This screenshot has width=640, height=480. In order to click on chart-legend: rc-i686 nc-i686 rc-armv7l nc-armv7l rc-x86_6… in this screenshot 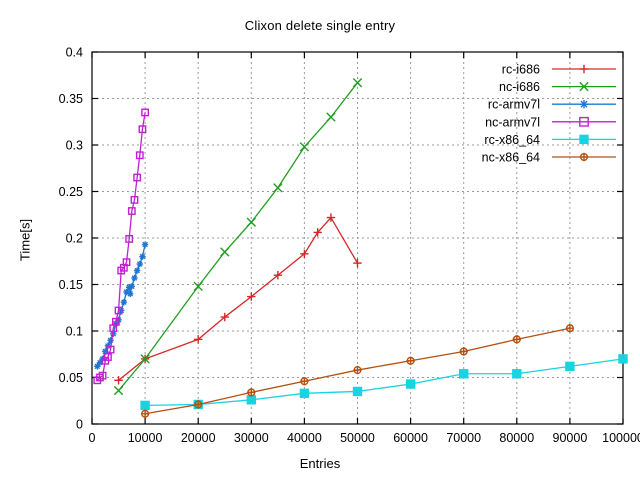, I will do `click(549, 114)`.